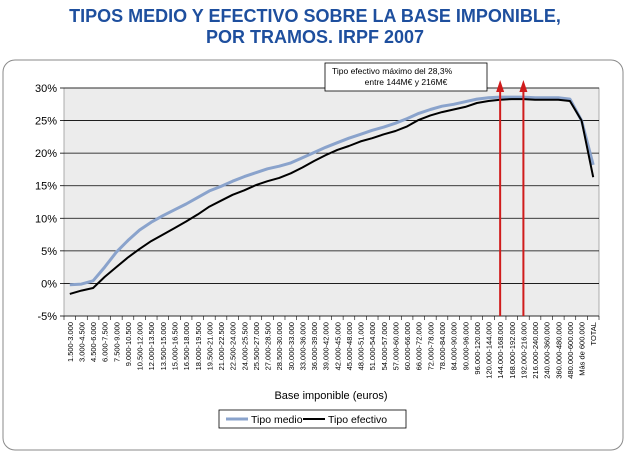 The image size is (630, 456). What do you see at coordinates (49, 252) in the screenshot?
I see `y-tick-label-2: 5%` at bounding box center [49, 252].